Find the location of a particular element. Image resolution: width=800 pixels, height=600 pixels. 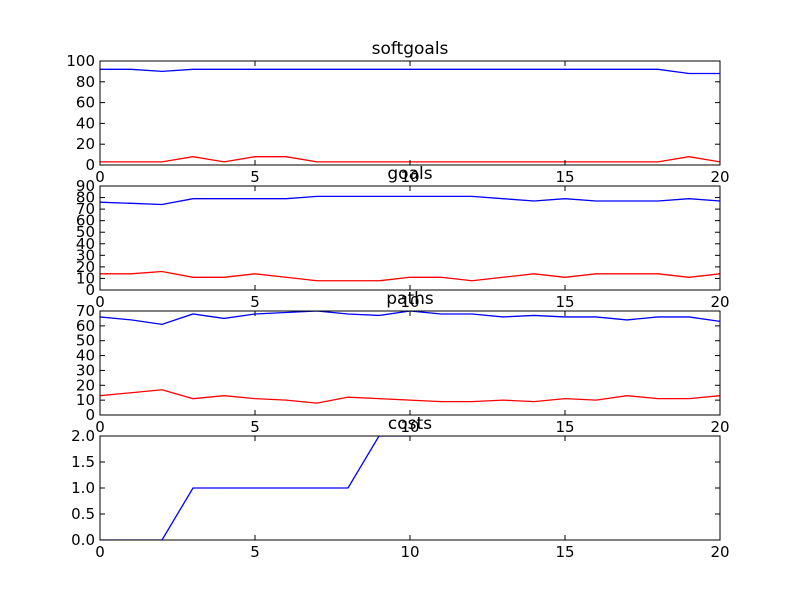

chart-title: paths is located at coordinates (410, 299).